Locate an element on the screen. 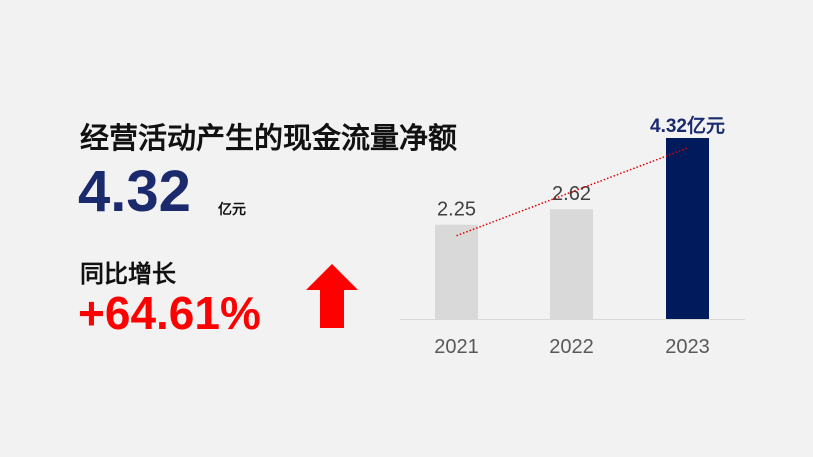  data-label: 2.25 is located at coordinates (456, 210).